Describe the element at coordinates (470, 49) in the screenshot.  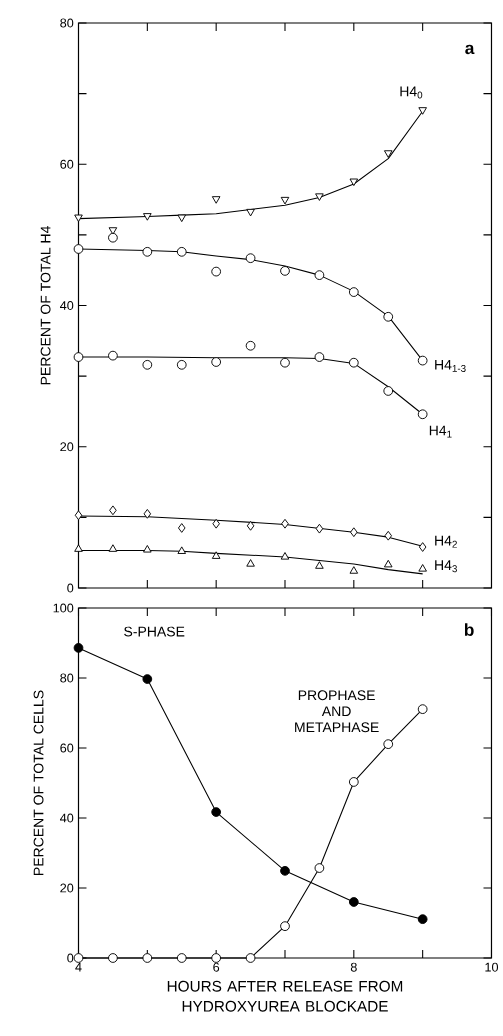
I see `annotation: a` at that location.